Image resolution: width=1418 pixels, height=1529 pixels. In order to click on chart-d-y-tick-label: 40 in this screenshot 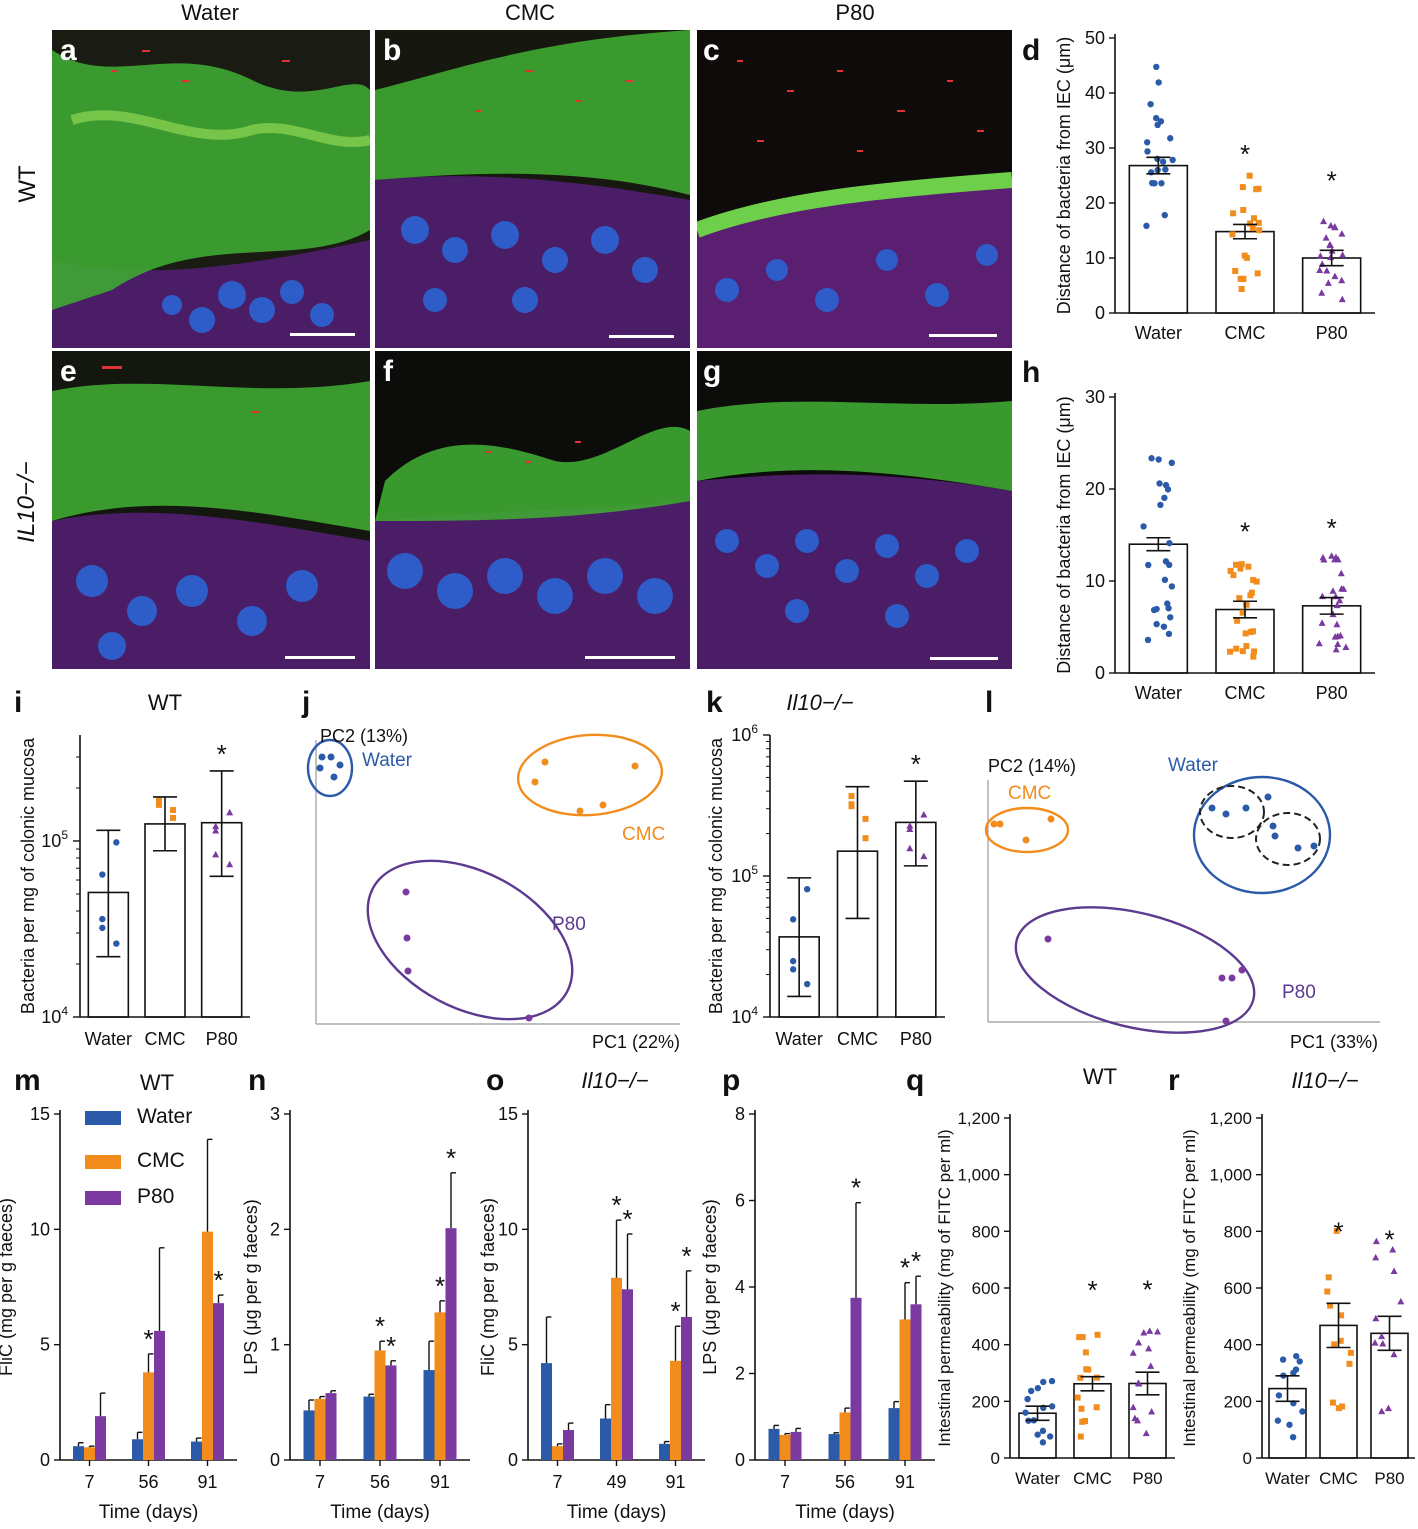, I will do `click(1095, 93)`.